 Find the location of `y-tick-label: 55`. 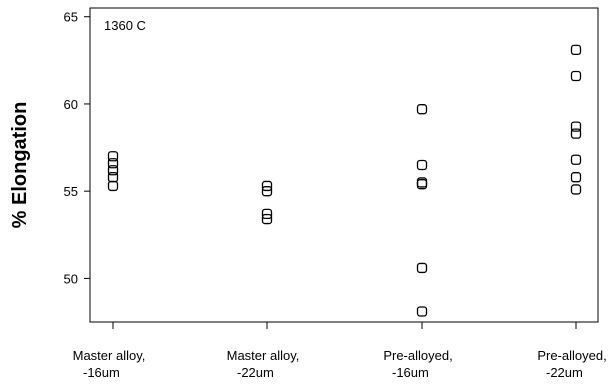

y-tick-label: 55 is located at coordinates (71, 191).